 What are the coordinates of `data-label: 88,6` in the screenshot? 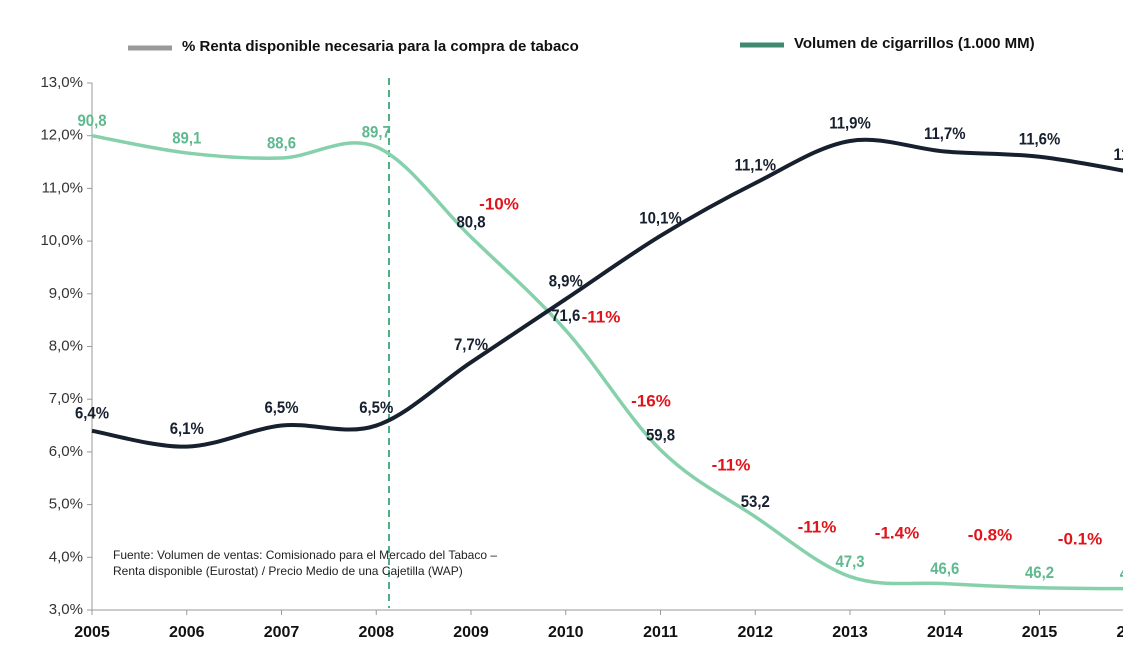 It's located at (281, 144).